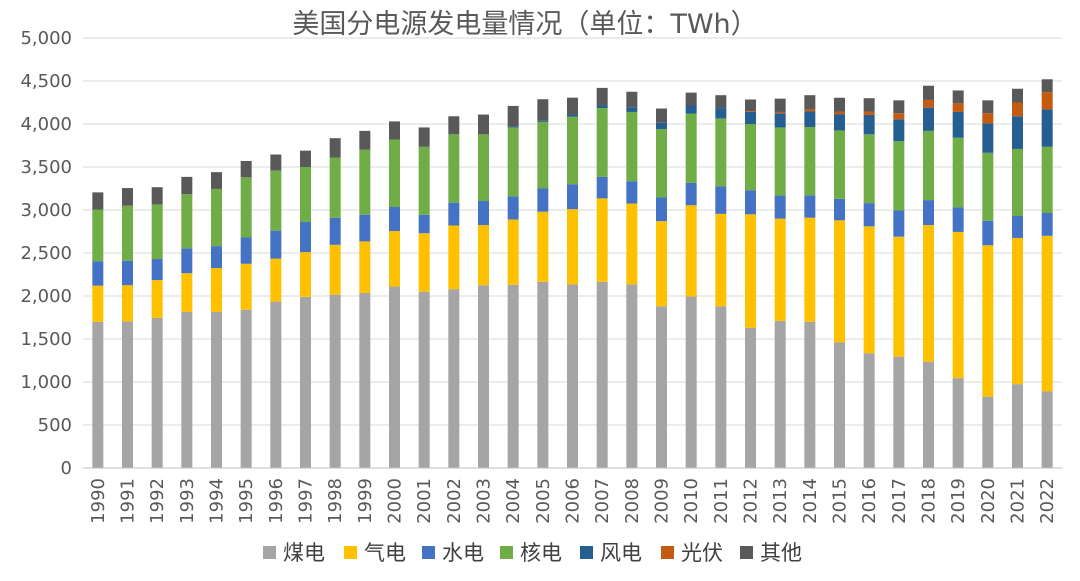 Image resolution: width=1080 pixels, height=581 pixels. What do you see at coordinates (869, 290) in the screenshot?
I see `bar-气电-2016` at bounding box center [869, 290].